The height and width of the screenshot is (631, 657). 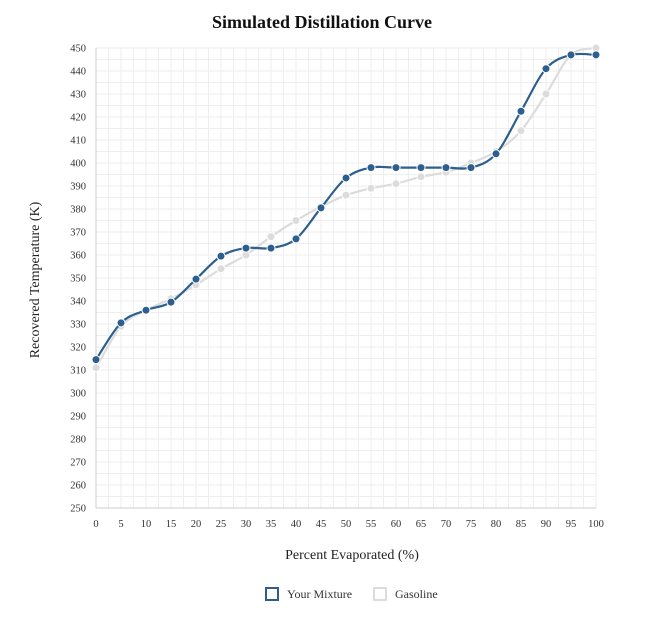 I want to click on y-tick-label: 300, so click(x=78, y=394).